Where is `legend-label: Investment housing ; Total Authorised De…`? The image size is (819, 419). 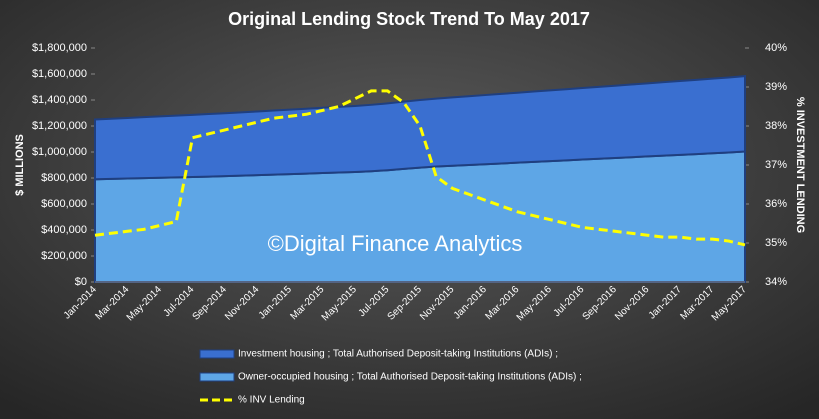
legend-label: Investment housing ; Total Authorised De… is located at coordinates (398, 354).